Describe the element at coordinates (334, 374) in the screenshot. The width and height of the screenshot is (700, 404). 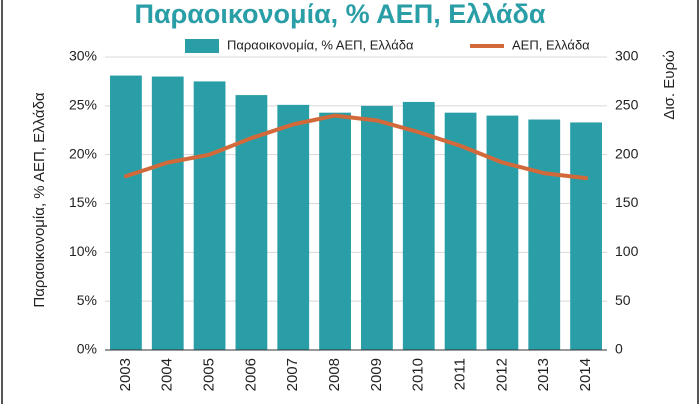
I see `x-tick-label: 2008` at that location.